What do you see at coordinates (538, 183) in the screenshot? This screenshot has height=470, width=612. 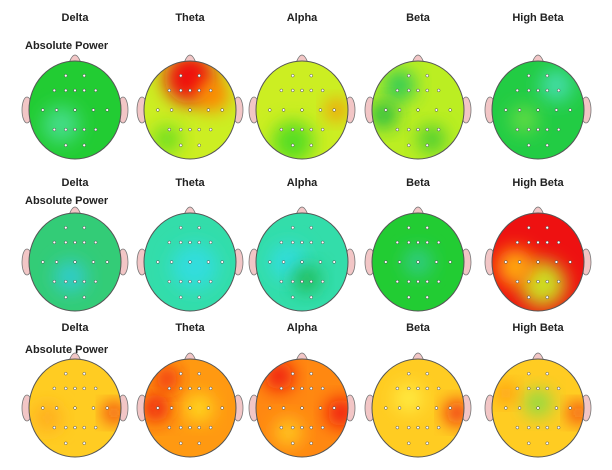 I see `band-label: High Beta` at bounding box center [538, 183].